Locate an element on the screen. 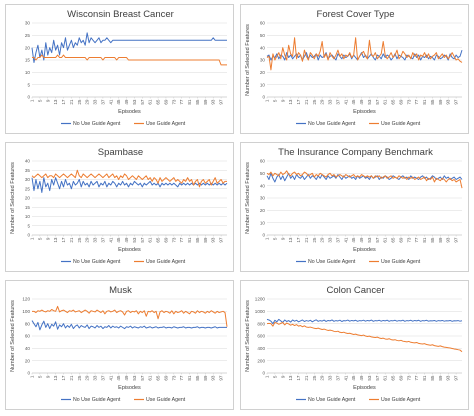  y-tick-label: 20 is located at coordinates (28, 198).